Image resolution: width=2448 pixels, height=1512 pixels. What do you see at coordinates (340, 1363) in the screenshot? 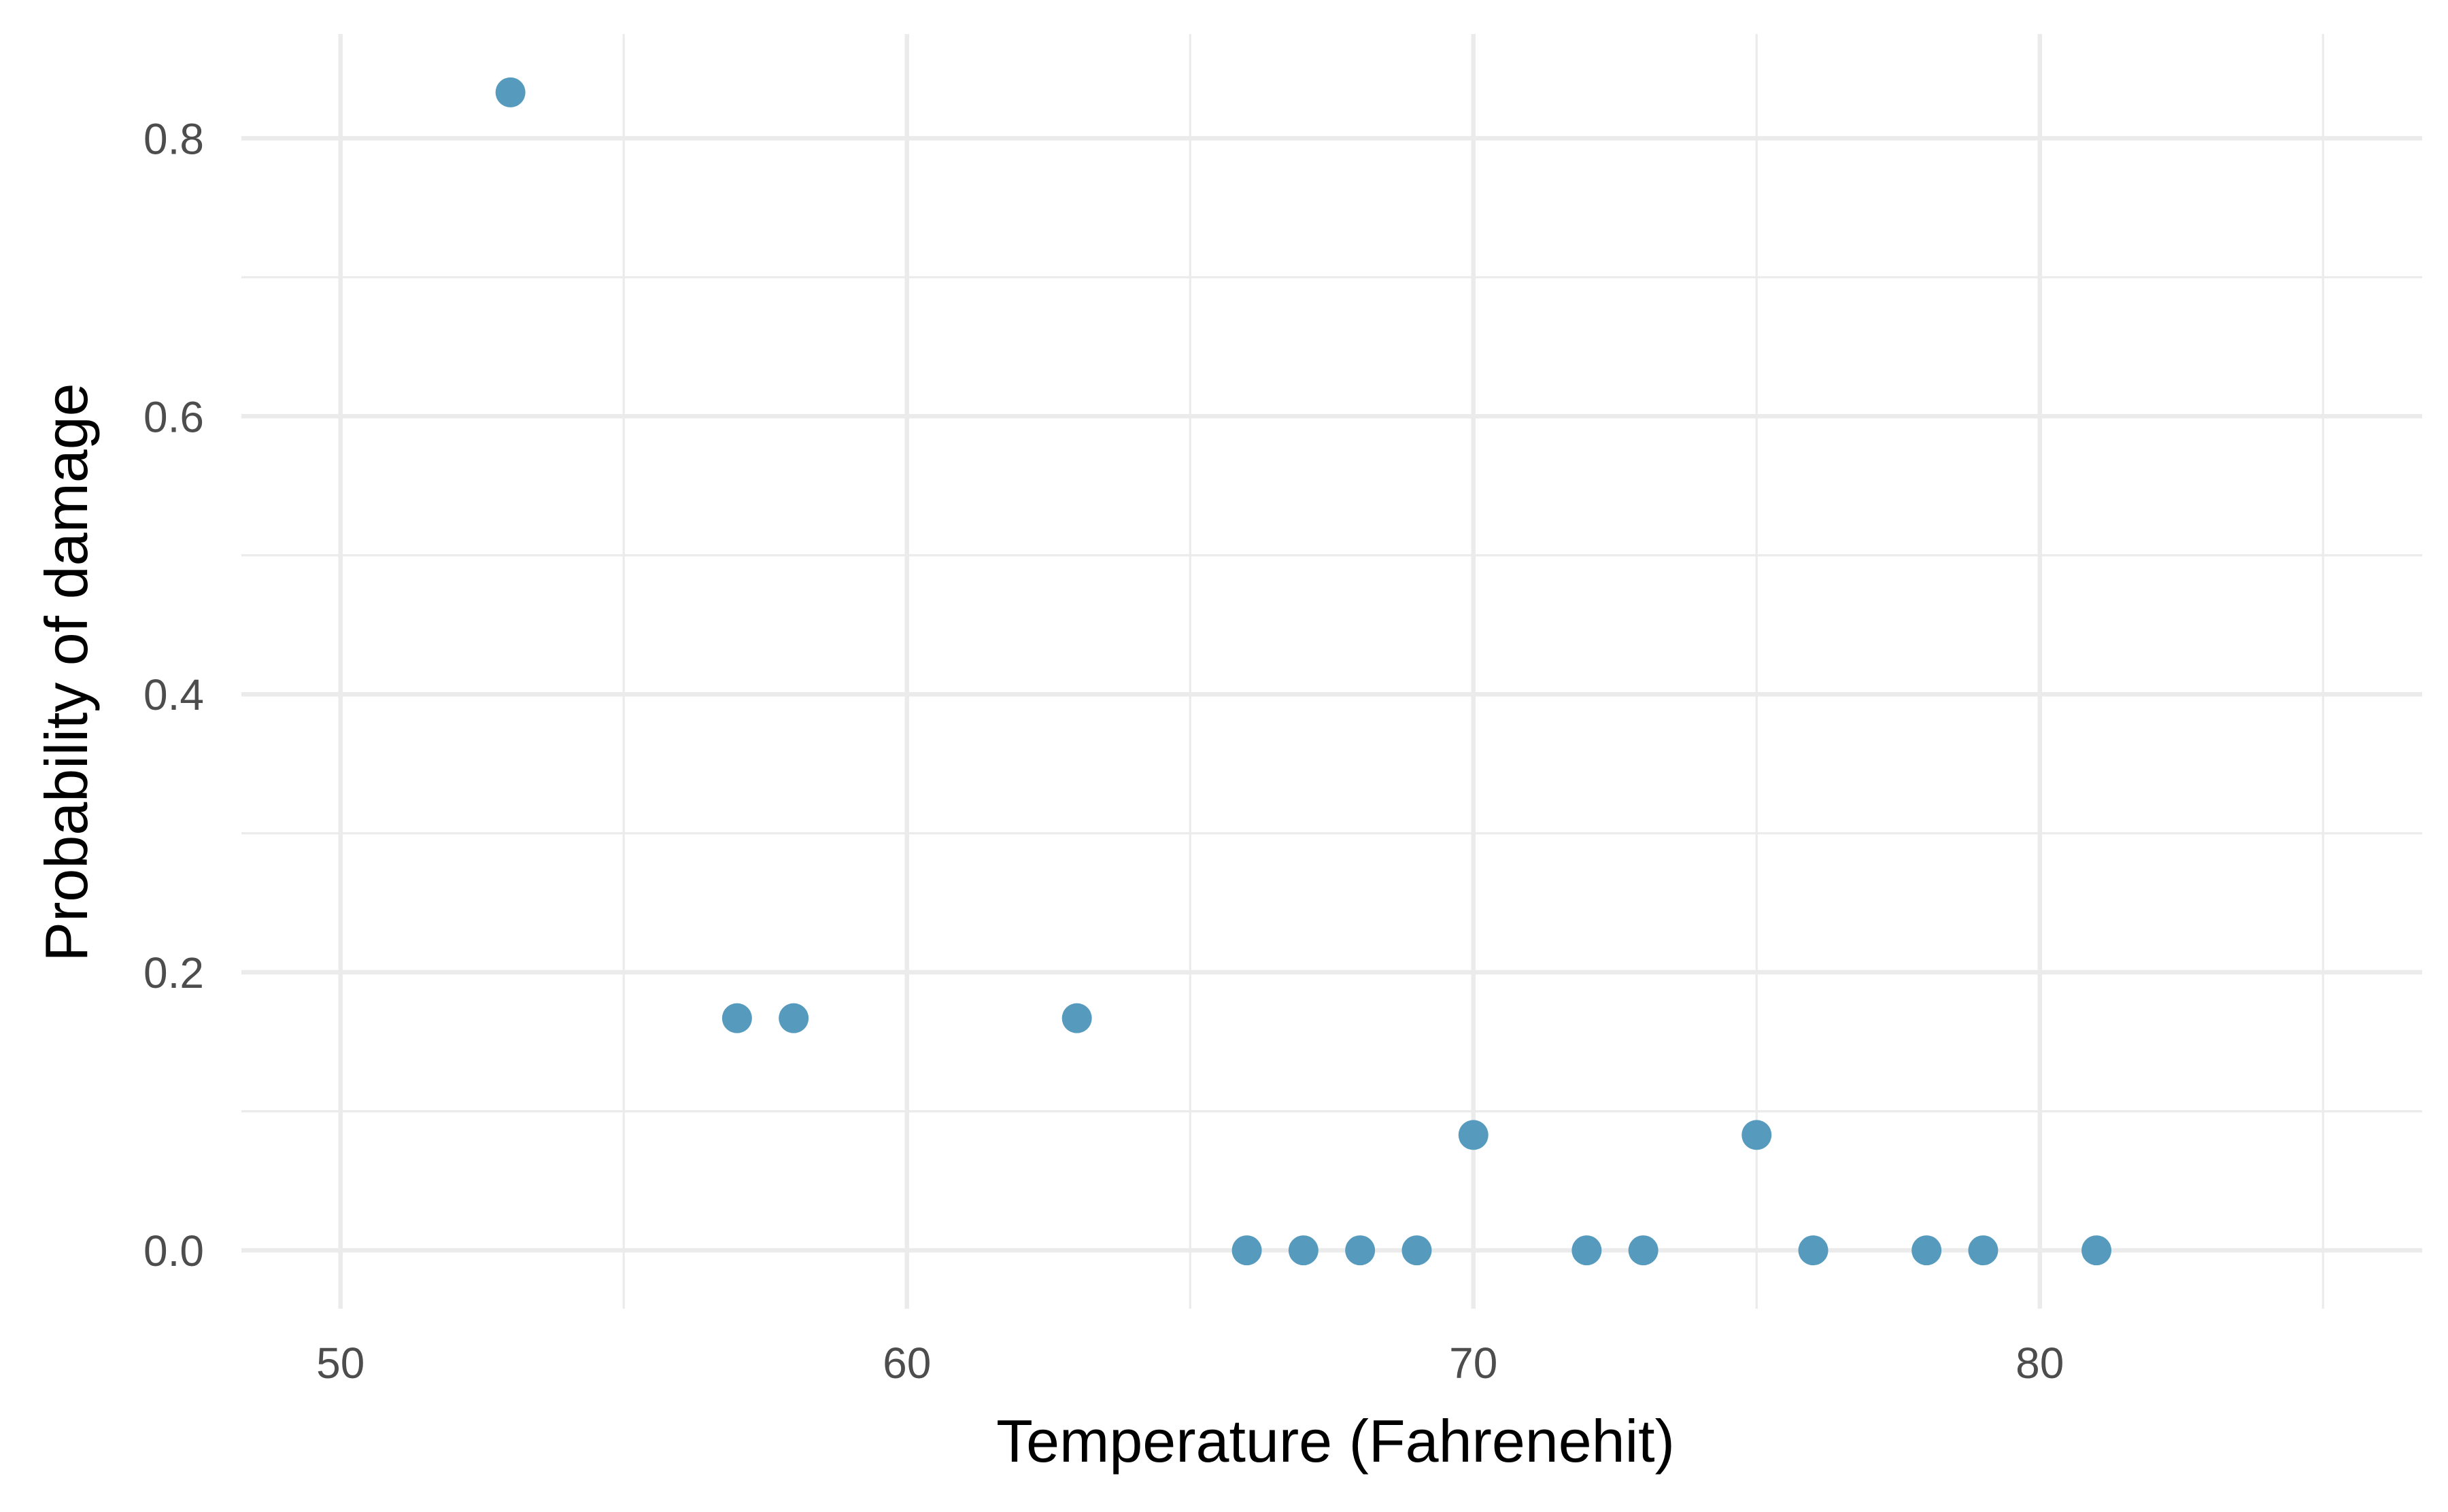
I see `x-tick-label: 50` at bounding box center [340, 1363].